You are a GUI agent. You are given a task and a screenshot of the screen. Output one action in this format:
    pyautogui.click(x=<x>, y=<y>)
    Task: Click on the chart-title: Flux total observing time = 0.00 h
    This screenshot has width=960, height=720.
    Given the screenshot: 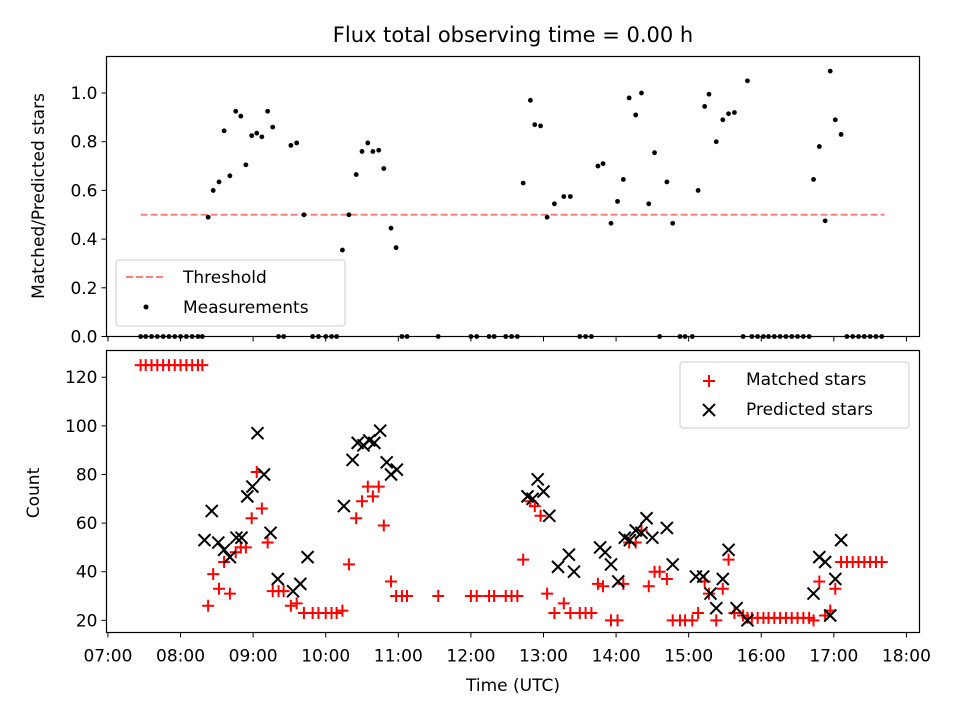 What is the action you would take?
    pyautogui.click(x=513, y=35)
    